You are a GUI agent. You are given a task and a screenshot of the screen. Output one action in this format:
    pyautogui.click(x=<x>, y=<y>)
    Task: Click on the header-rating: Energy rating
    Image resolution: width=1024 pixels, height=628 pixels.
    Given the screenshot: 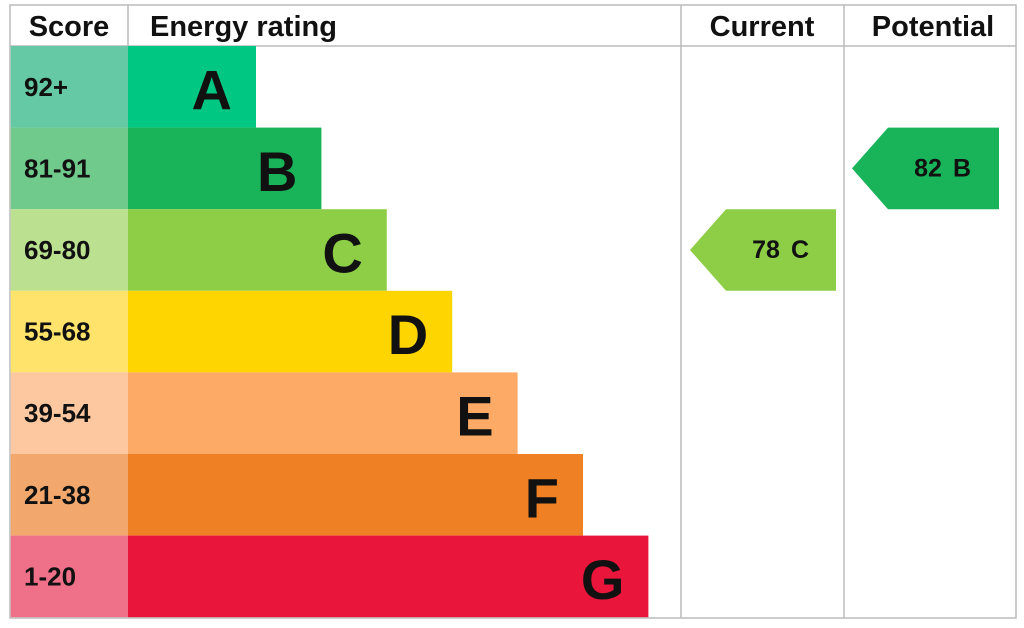 What is the action you would take?
    pyautogui.click(x=243, y=27)
    